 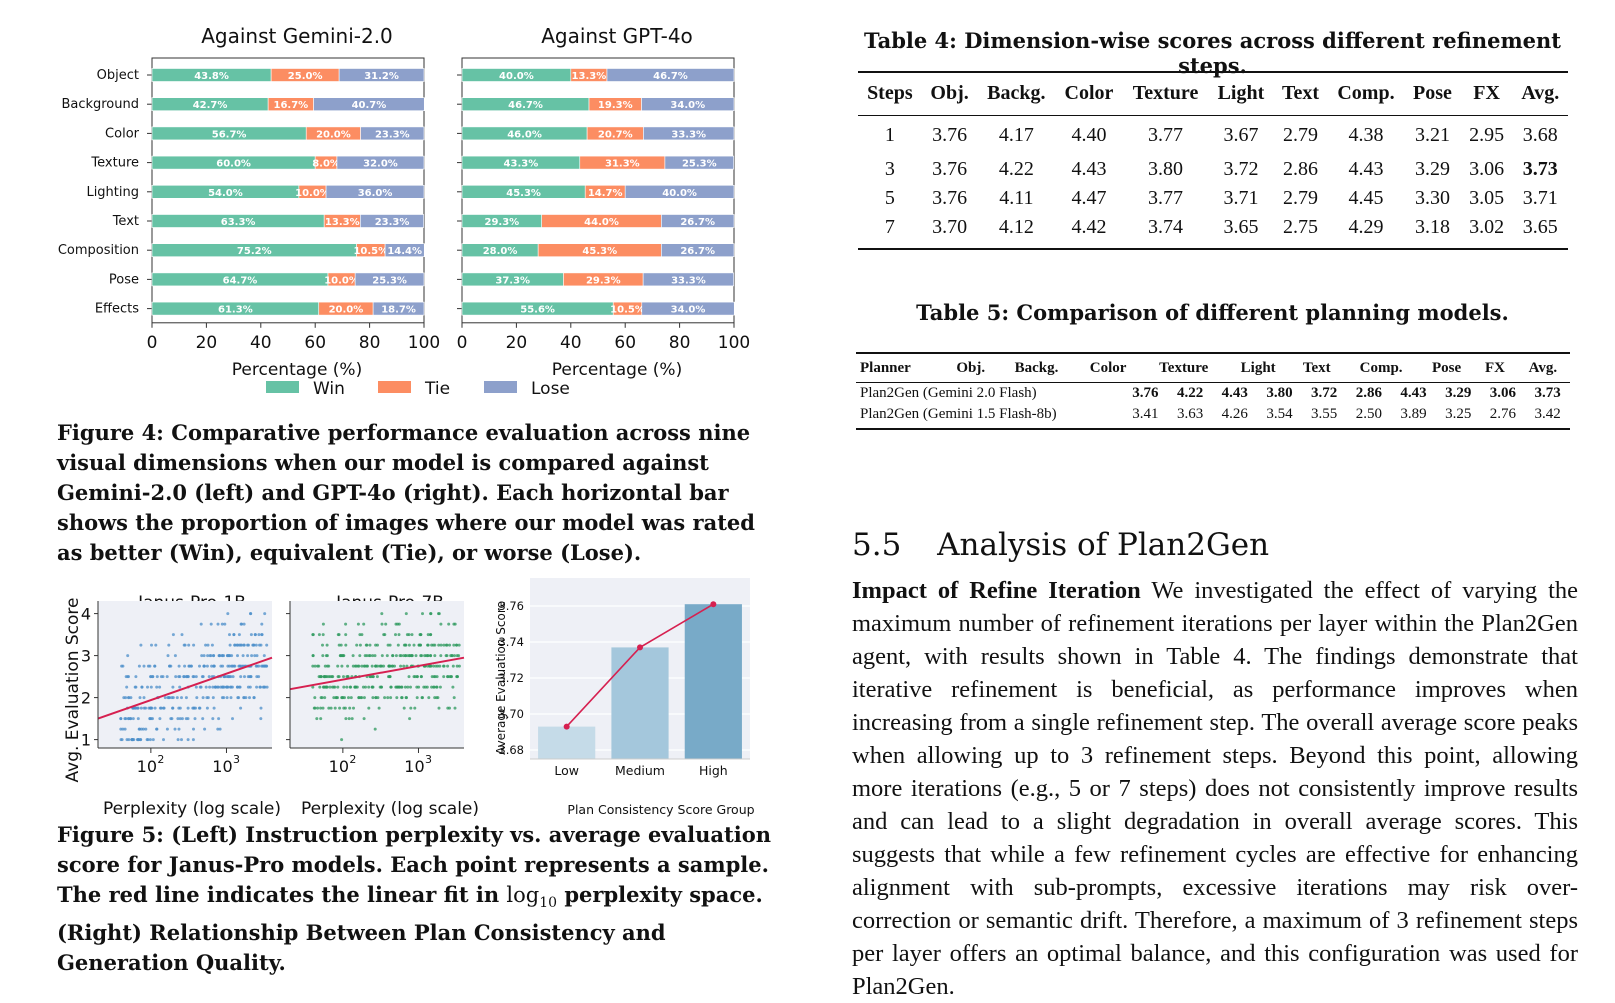 I want to click on table-cell: 3.42, so click(x=1547, y=414).